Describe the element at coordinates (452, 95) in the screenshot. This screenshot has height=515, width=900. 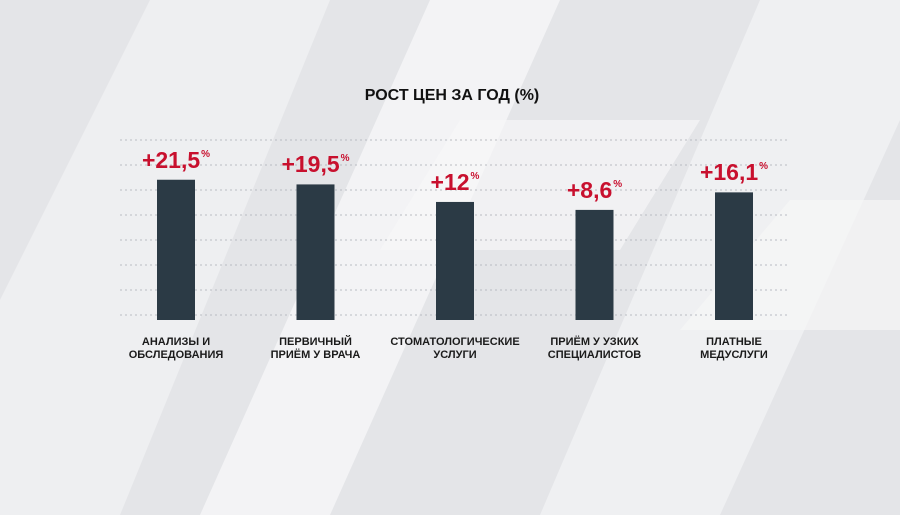
I see `chart-title: РОСТ ЦЕН ЗА ГОД (%)` at that location.